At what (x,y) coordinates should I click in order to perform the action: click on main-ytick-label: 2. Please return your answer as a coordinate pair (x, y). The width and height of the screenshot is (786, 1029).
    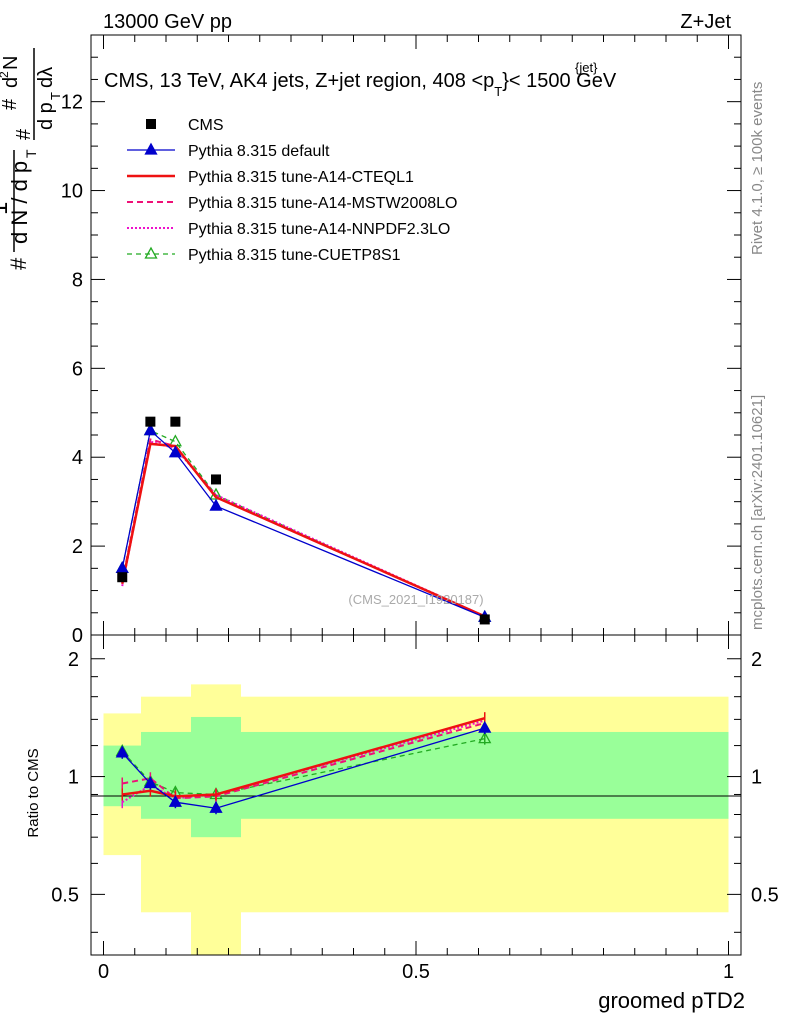
    Looking at the image, I should click on (77, 547).